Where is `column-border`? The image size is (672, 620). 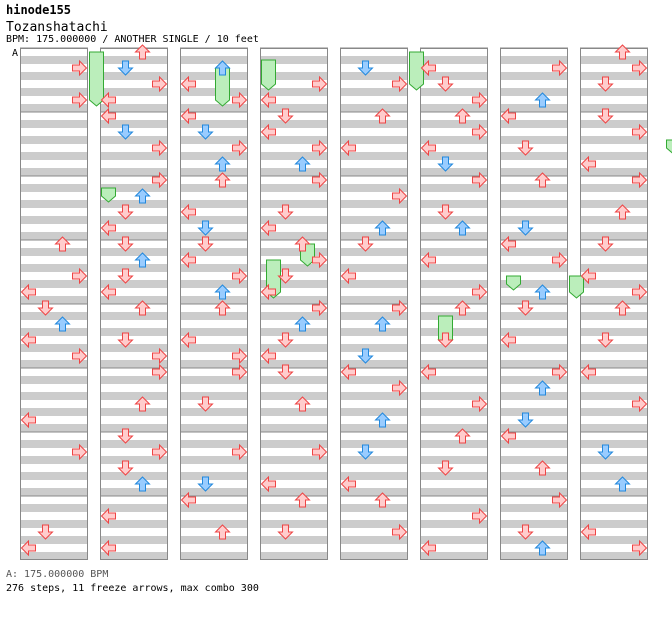 column-border is located at coordinates (374, 304).